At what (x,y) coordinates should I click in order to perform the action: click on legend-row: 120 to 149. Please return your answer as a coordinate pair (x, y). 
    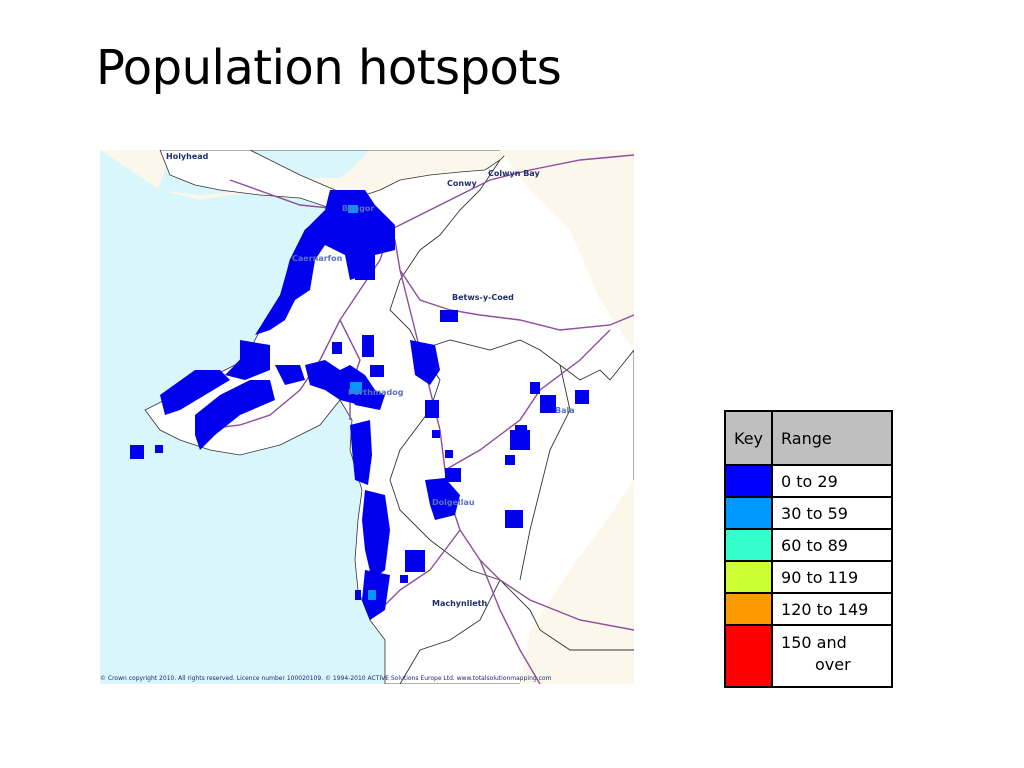
    Looking at the image, I should click on (808, 609).